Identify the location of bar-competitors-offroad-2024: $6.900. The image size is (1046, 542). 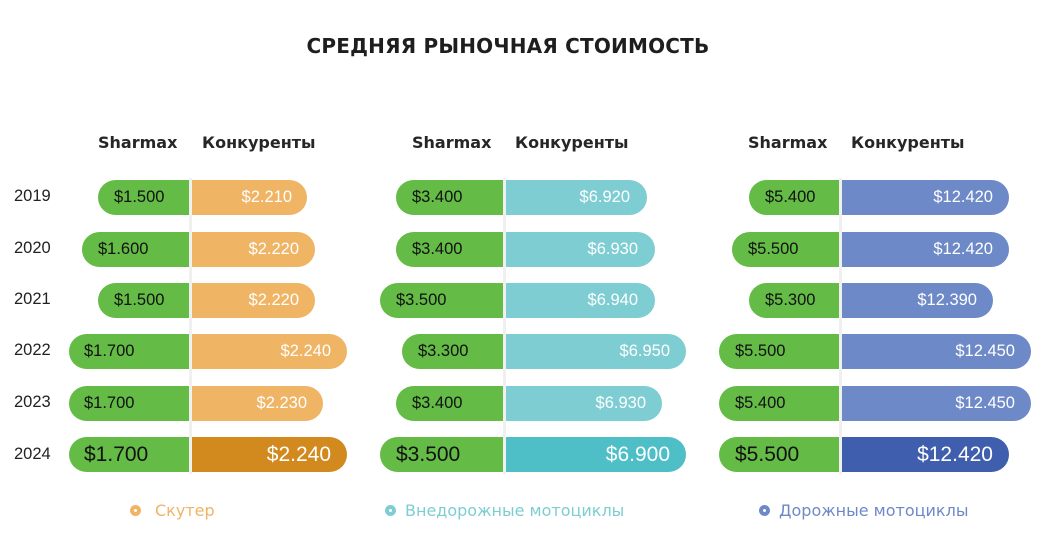
(596, 454).